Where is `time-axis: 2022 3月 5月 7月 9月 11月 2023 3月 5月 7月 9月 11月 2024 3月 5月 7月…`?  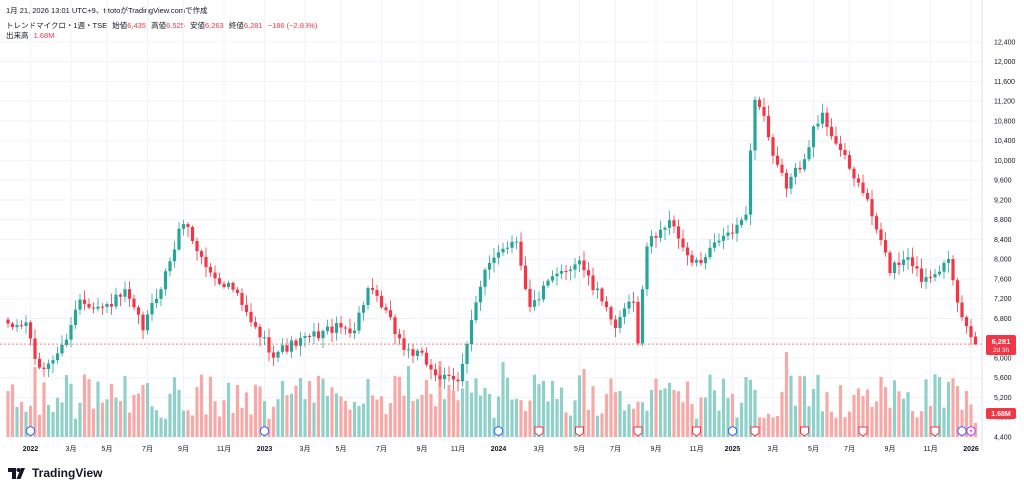 time-axis: 2022 3月 5月 7月 9月 11月 2023 3月 5月 7月 9月 11月 2024 3月 5月 7月… is located at coordinates (501, 449).